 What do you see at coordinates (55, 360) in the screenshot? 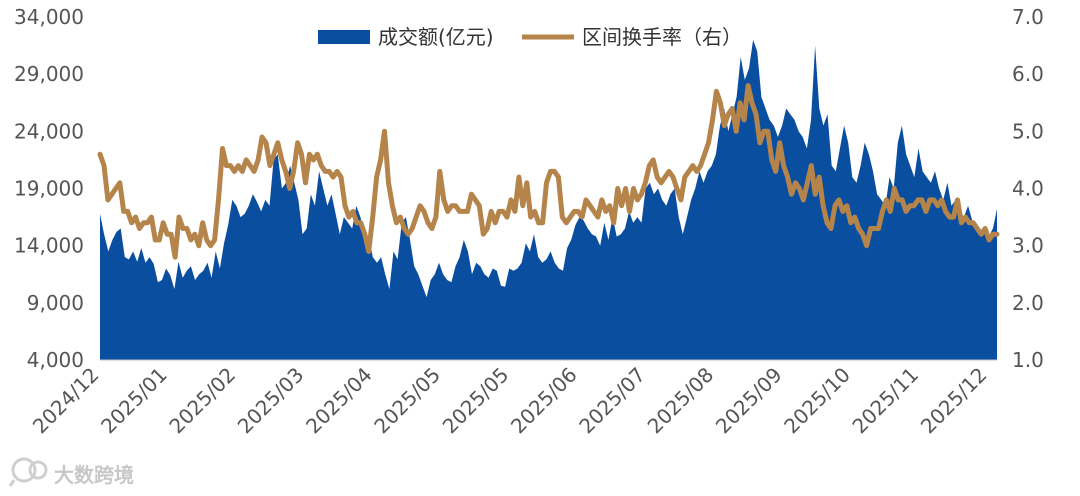
I see `y-left-tick-label: 4,000` at bounding box center [55, 360].